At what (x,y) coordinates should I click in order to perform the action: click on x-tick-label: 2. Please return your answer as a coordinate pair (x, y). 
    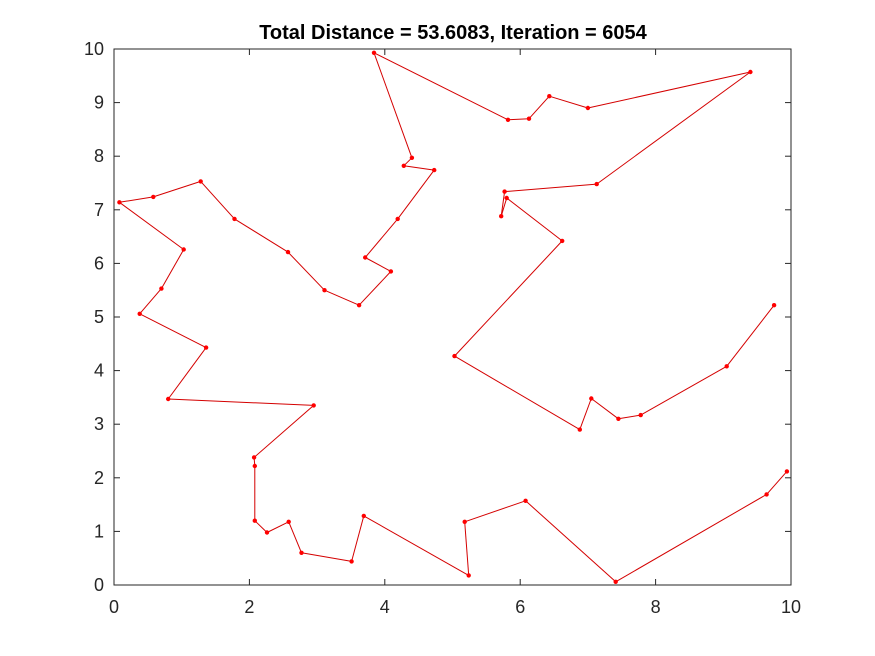
    Looking at the image, I should click on (249, 607).